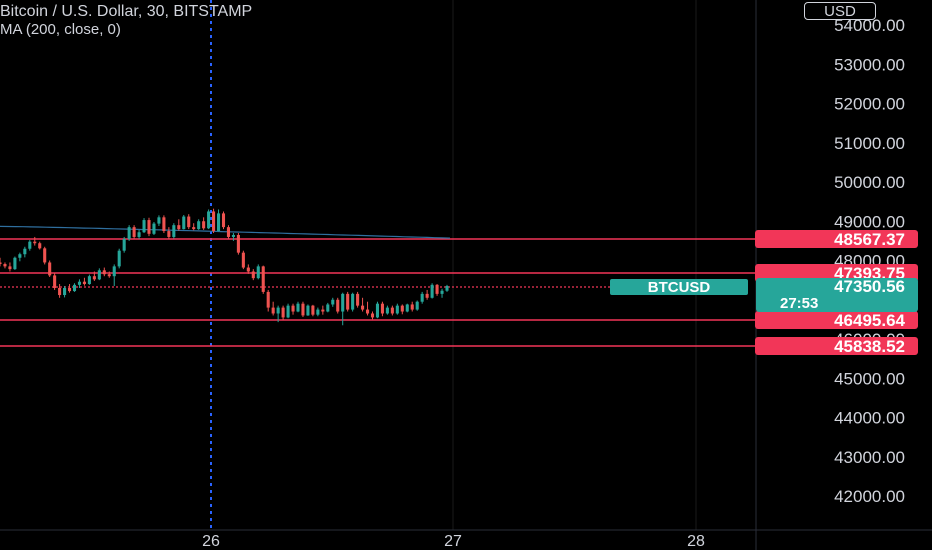 This screenshot has height=550, width=932. Describe the element at coordinates (869, 143) in the screenshot. I see `price-tick-label: 51000.00` at that location.